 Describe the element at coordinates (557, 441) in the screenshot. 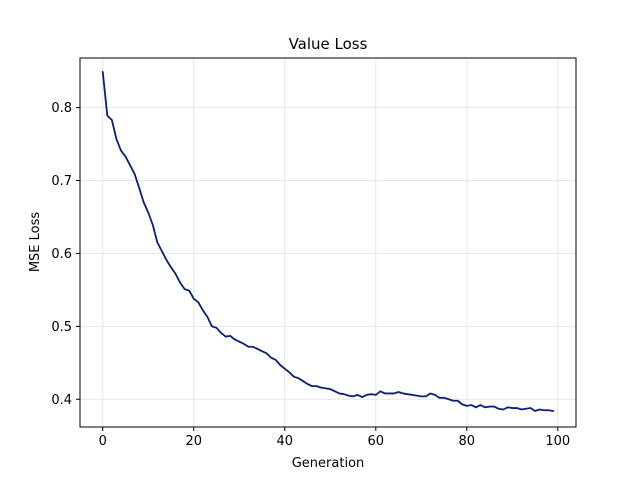

I see `x-tick-label: 100` at that location.